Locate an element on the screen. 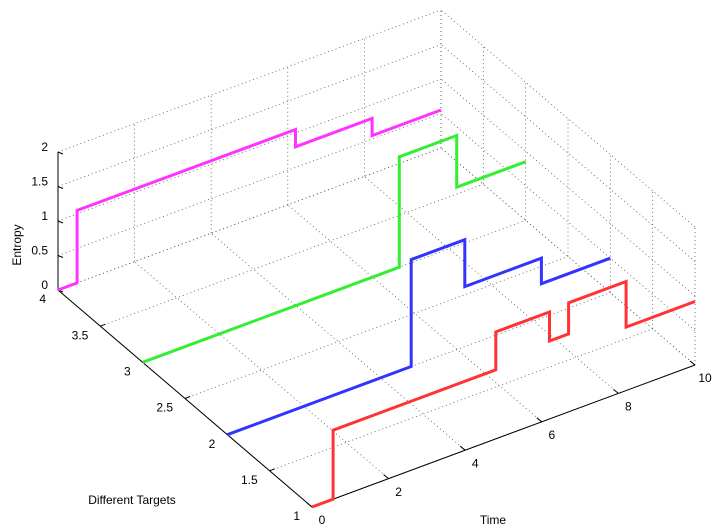  x-tick-label: 4 is located at coordinates (475, 463).